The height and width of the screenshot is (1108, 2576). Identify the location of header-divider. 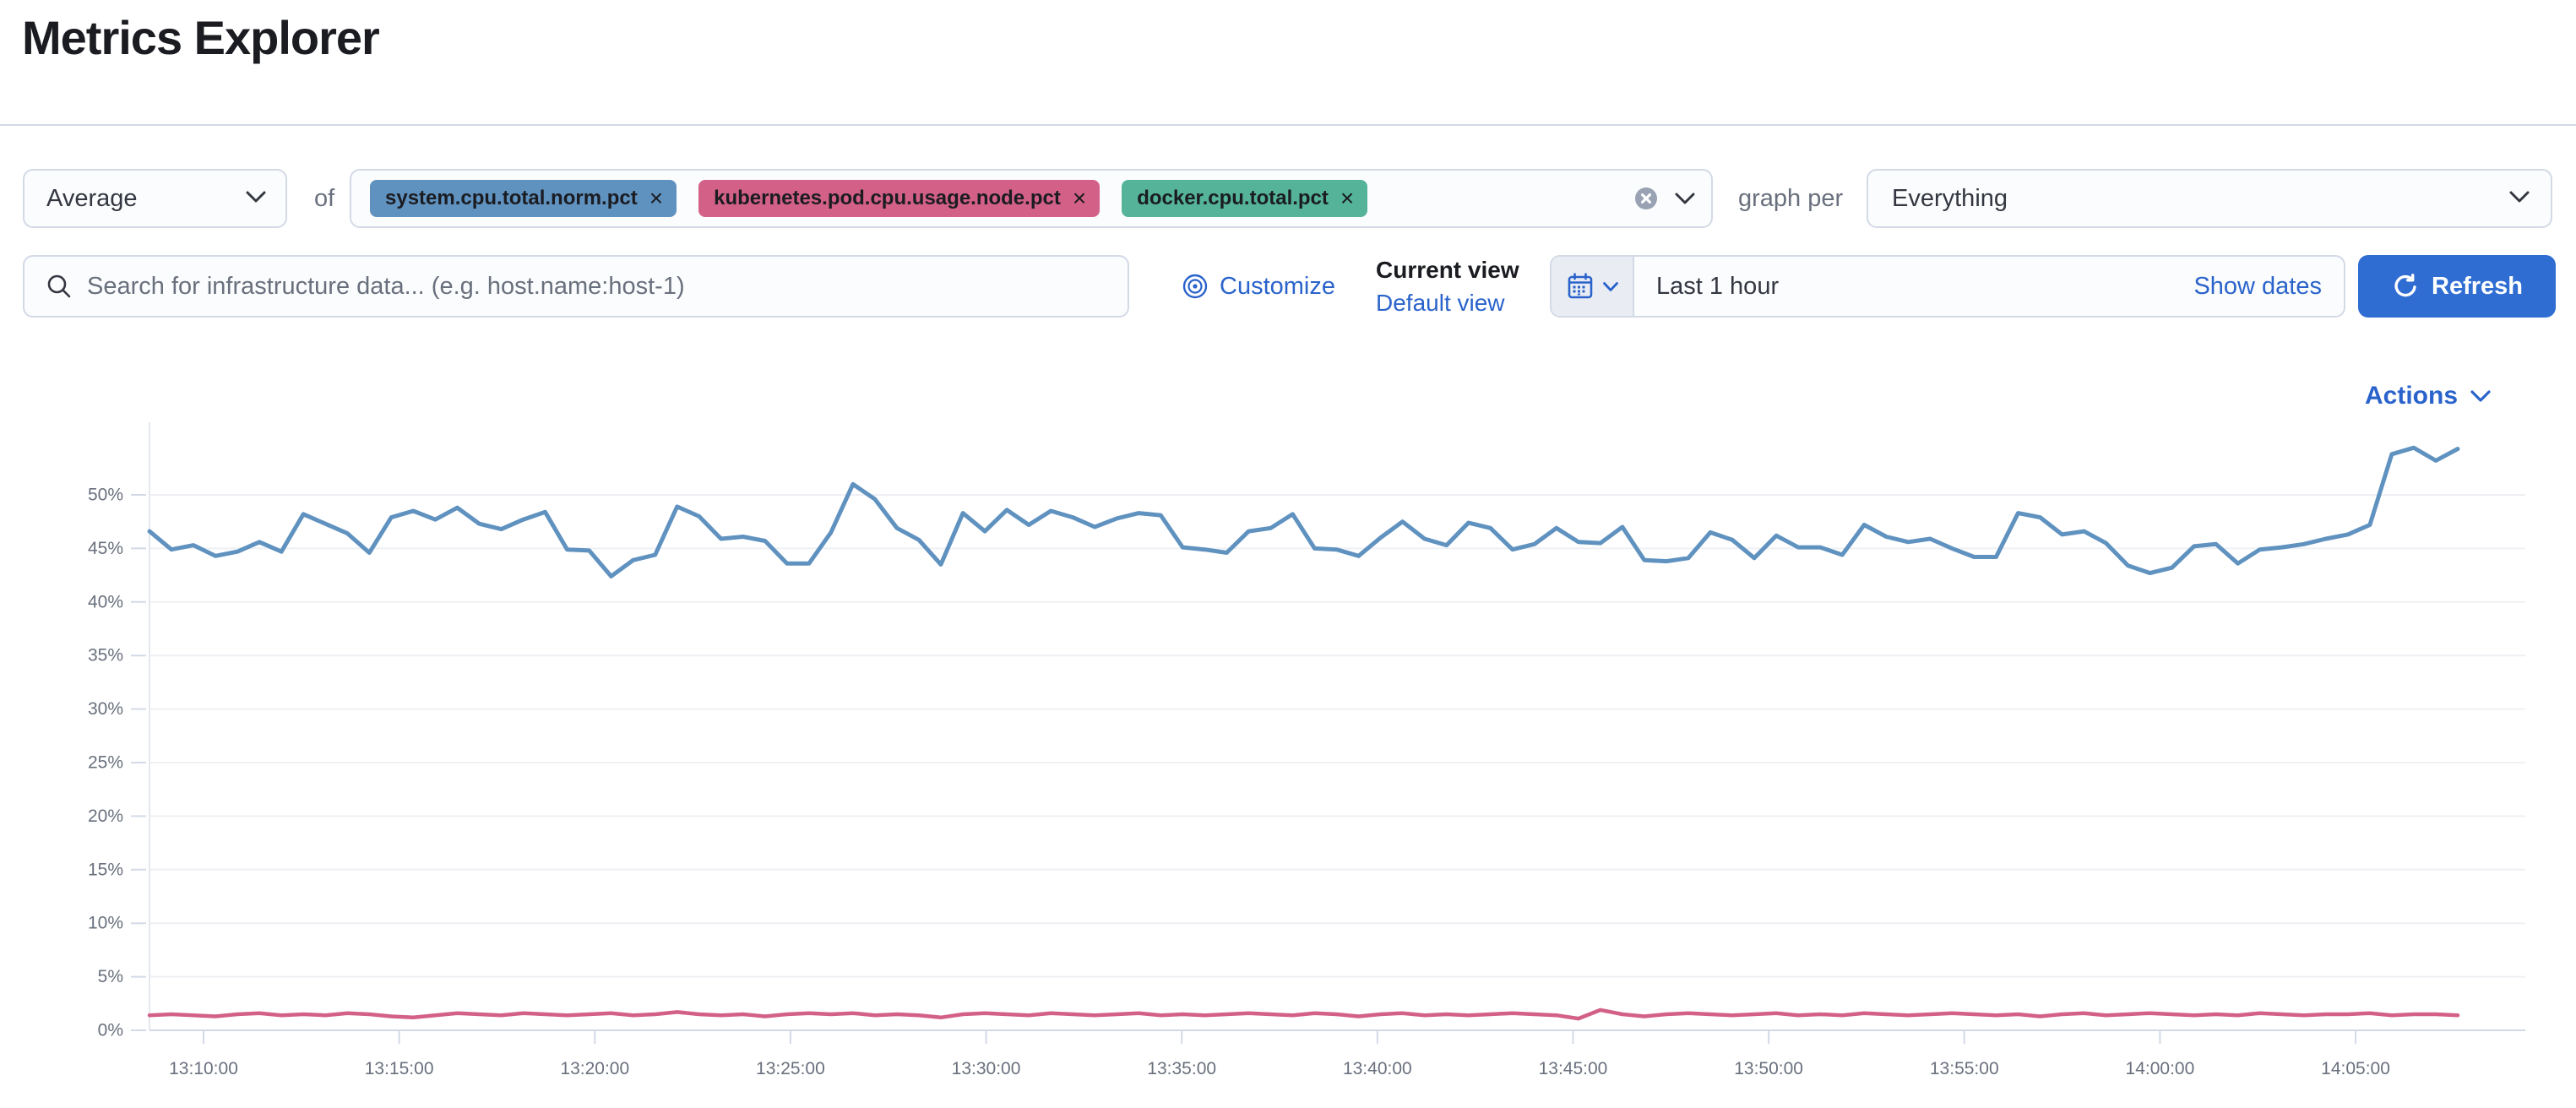
(1288, 125).